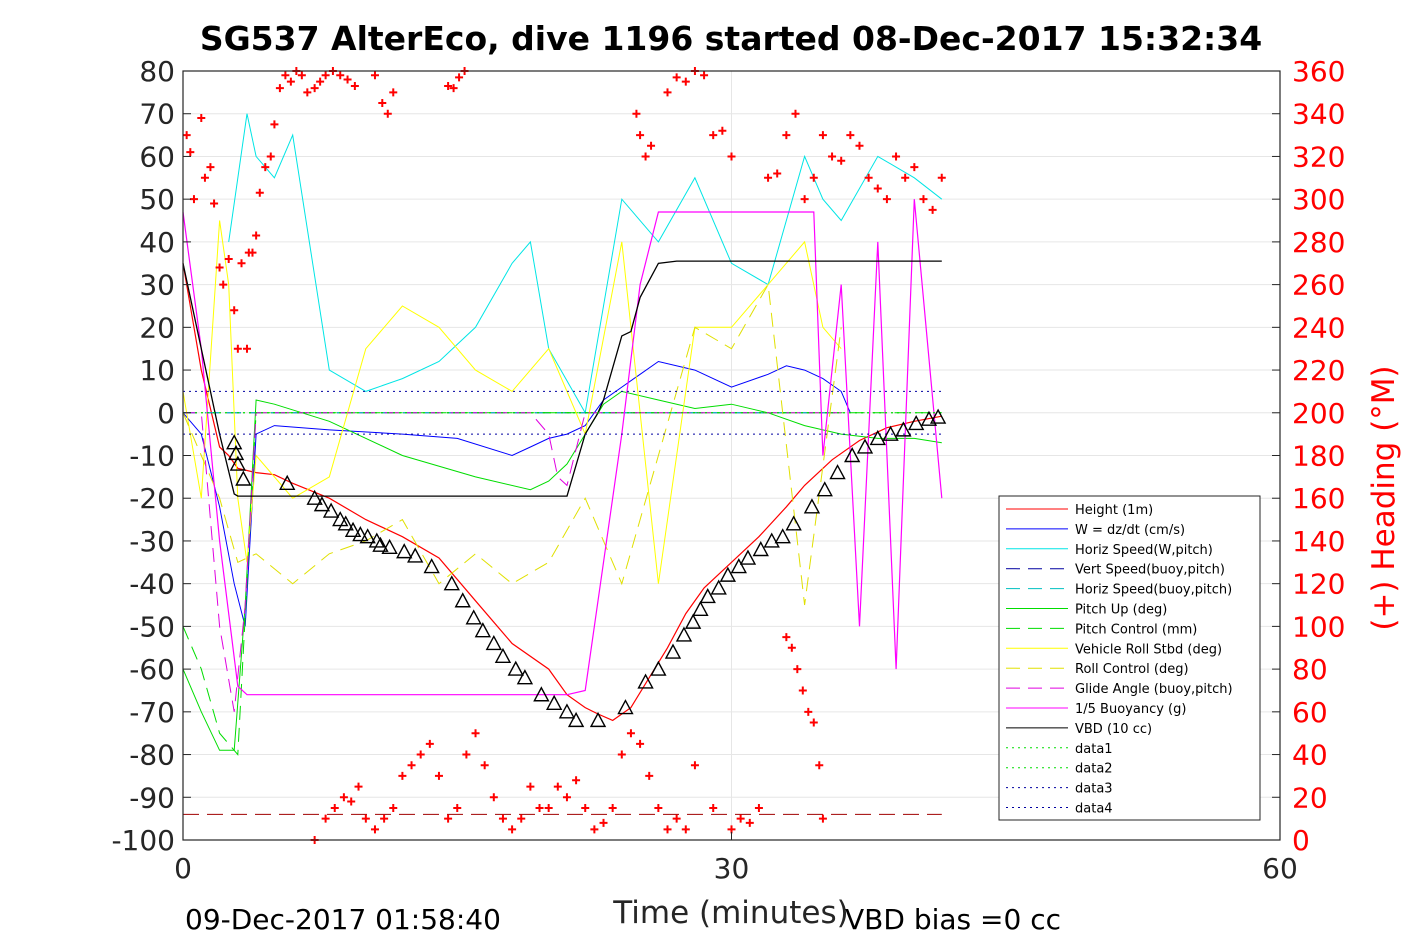 The height and width of the screenshot is (945, 1417). I want to click on right-tick-label: 0, so click(1301, 840).